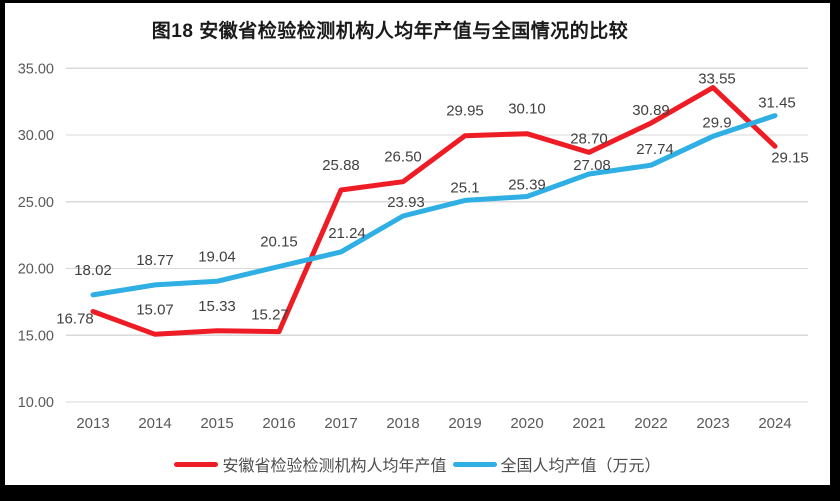  Describe the element at coordinates (588, 423) in the screenshot. I see `x-axis-label-2021: 2021` at that location.